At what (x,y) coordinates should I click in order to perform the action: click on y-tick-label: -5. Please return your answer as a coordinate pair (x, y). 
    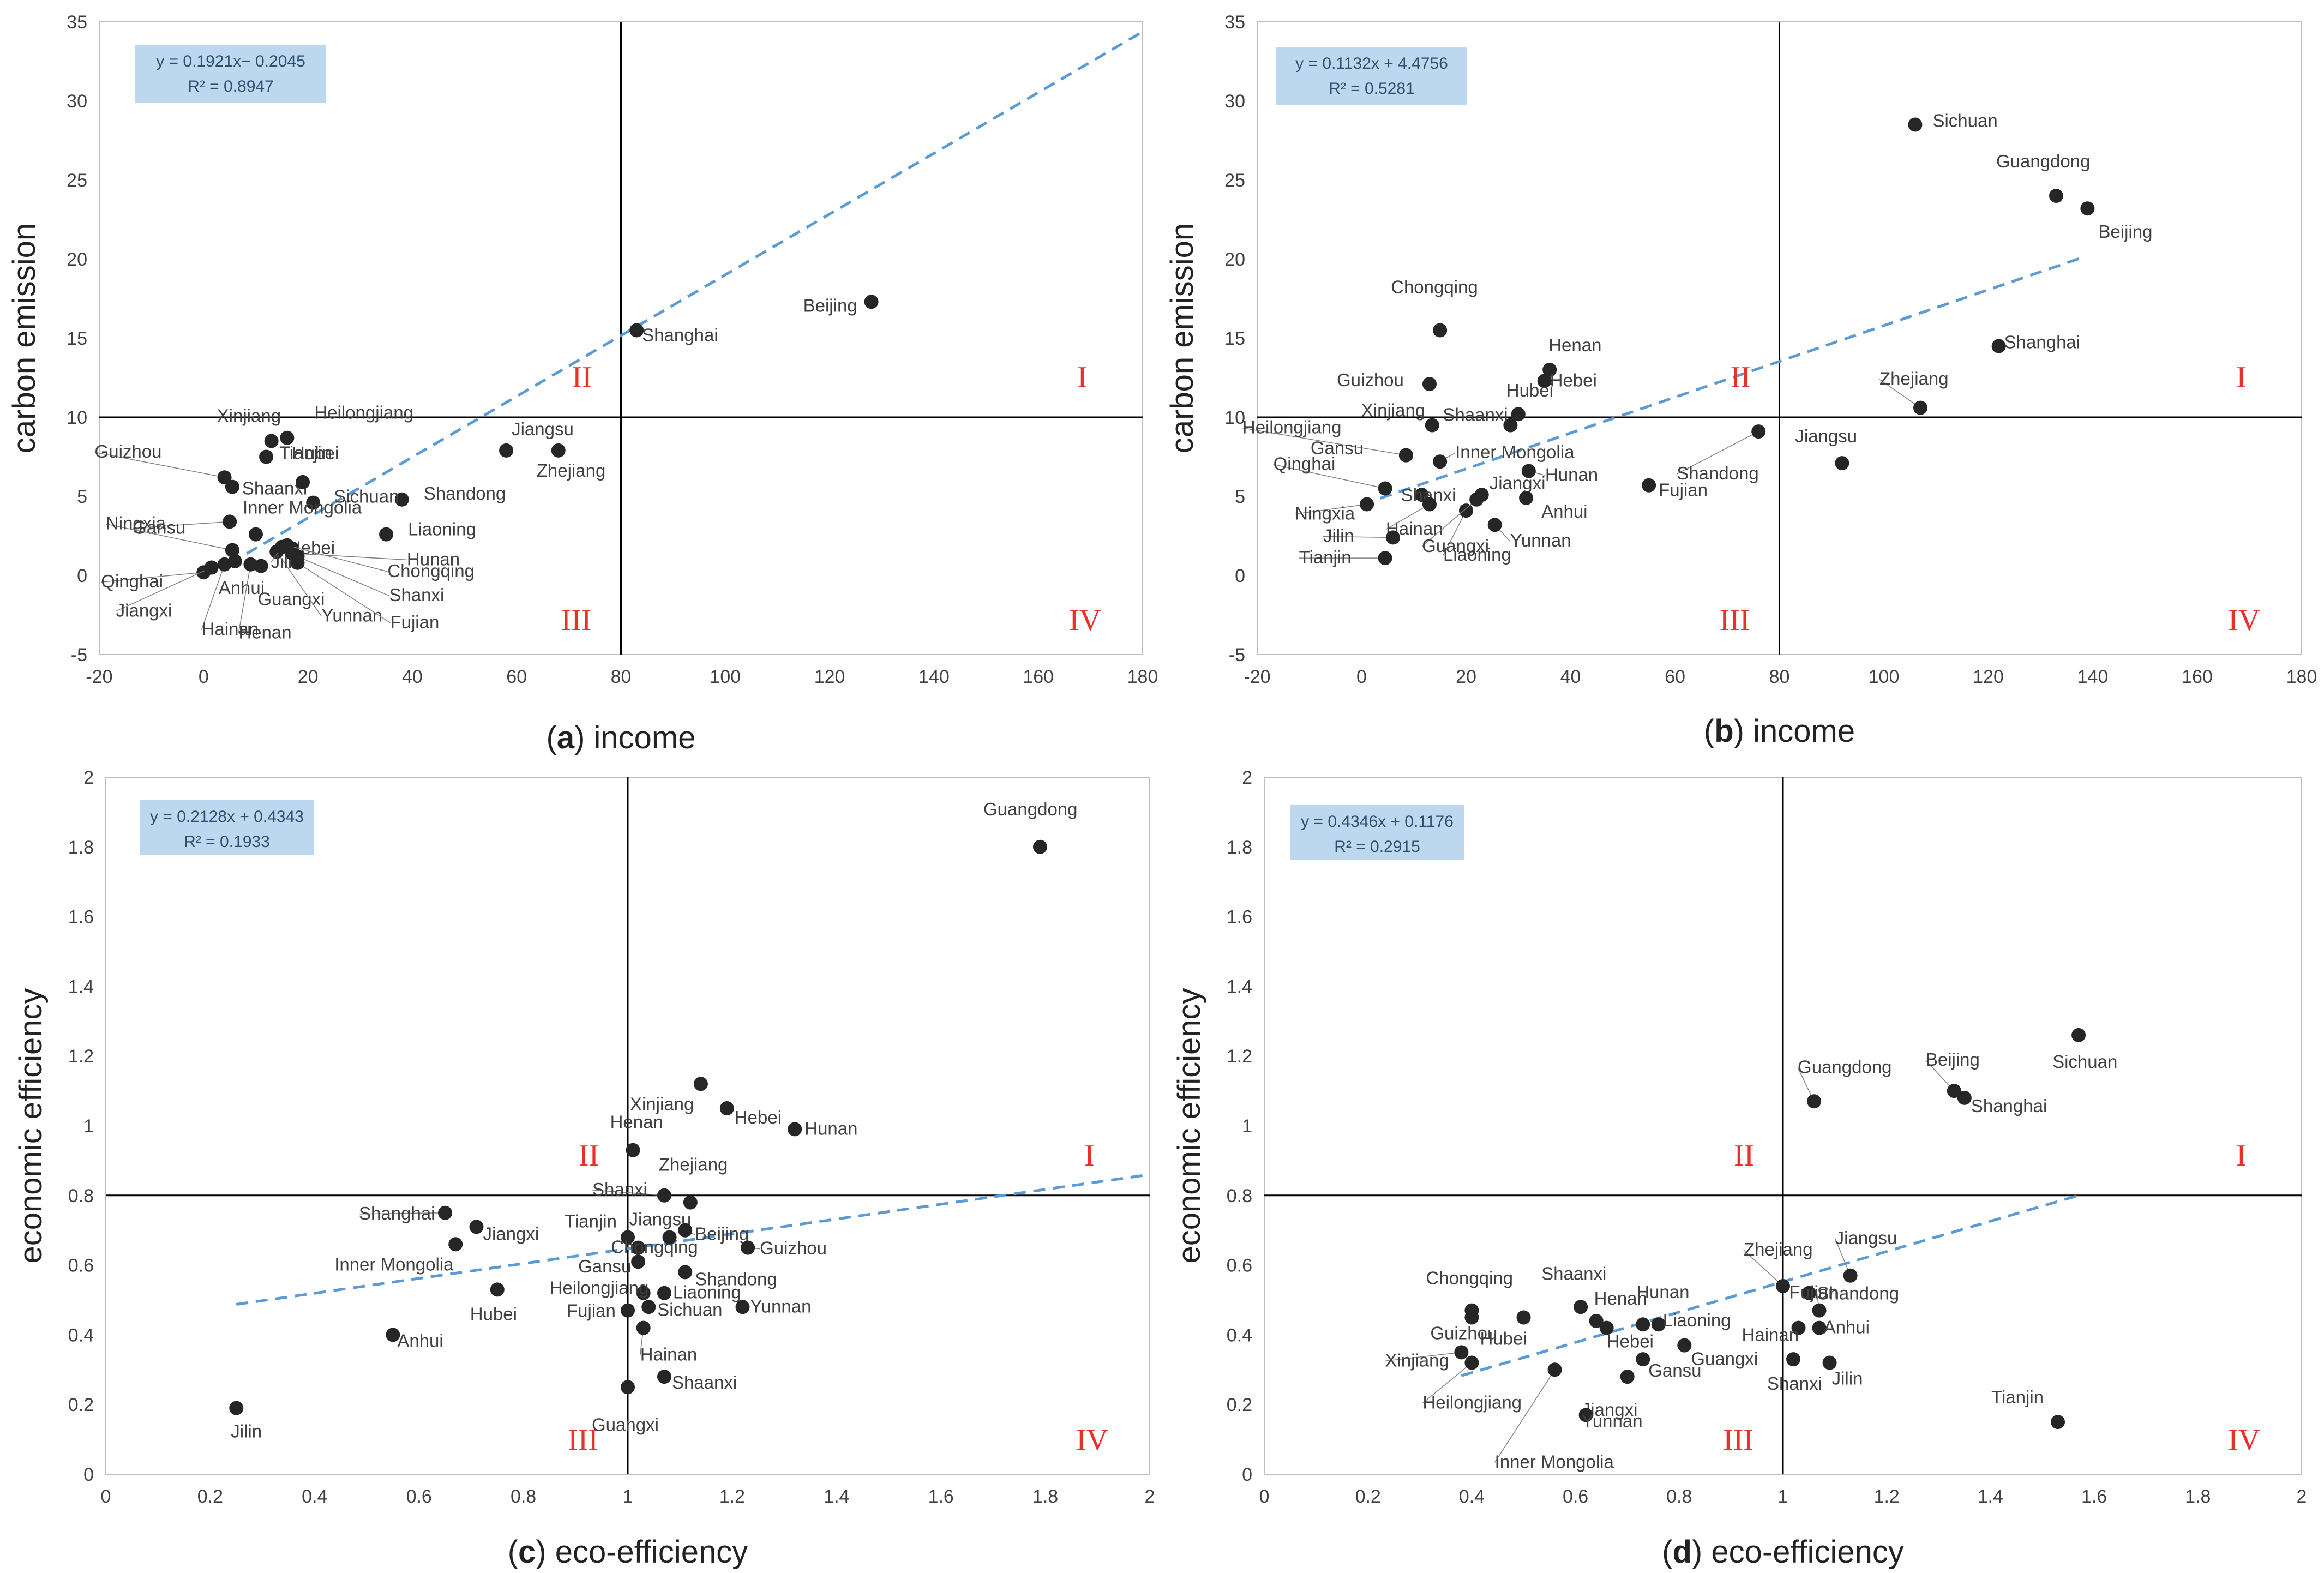
    Looking at the image, I should click on (79, 655).